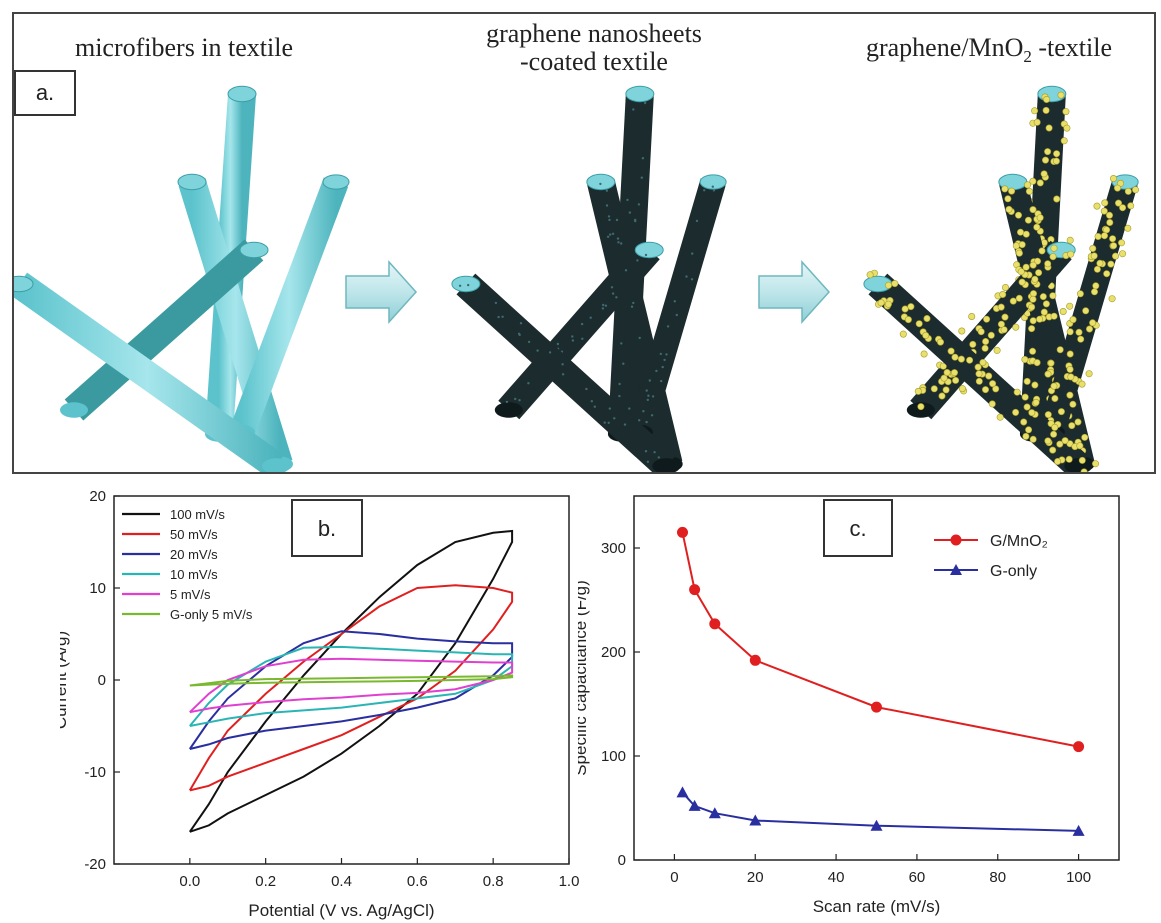 This screenshot has width=1161, height=923. Describe the element at coordinates (956, 540) in the screenshot. I see `cap-legend-marker` at that location.